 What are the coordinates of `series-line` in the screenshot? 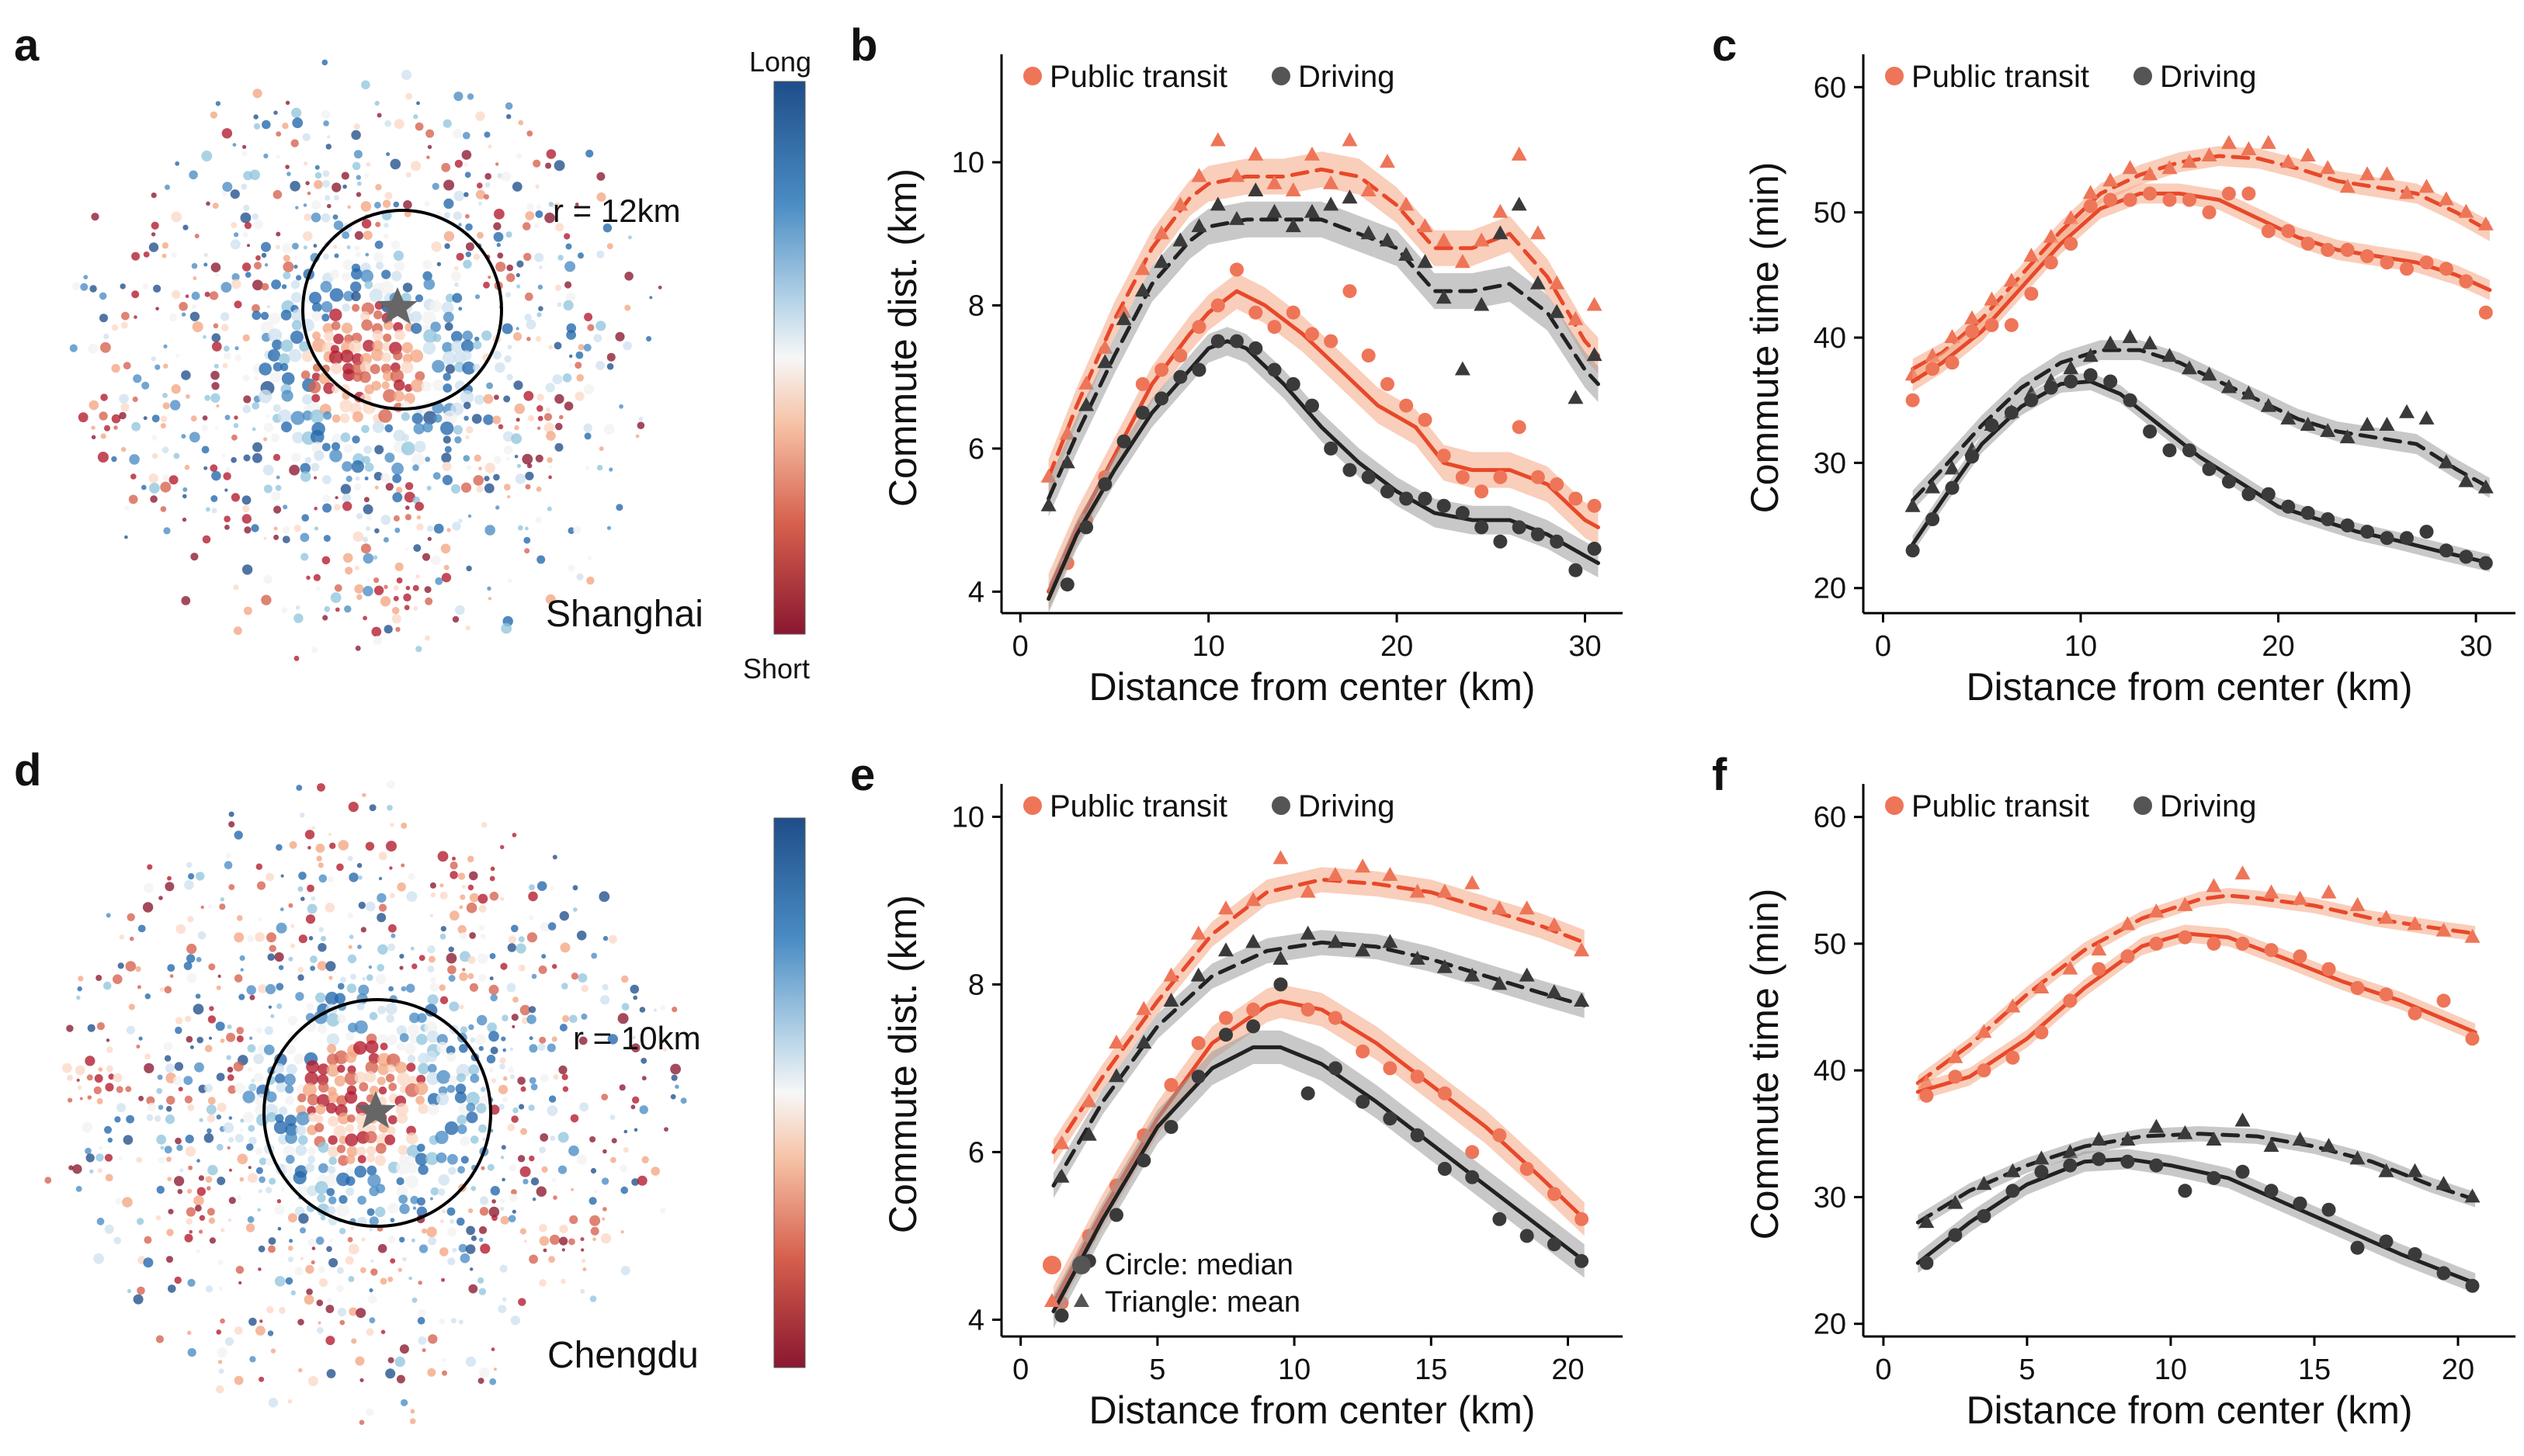 It's located at (2202, 426).